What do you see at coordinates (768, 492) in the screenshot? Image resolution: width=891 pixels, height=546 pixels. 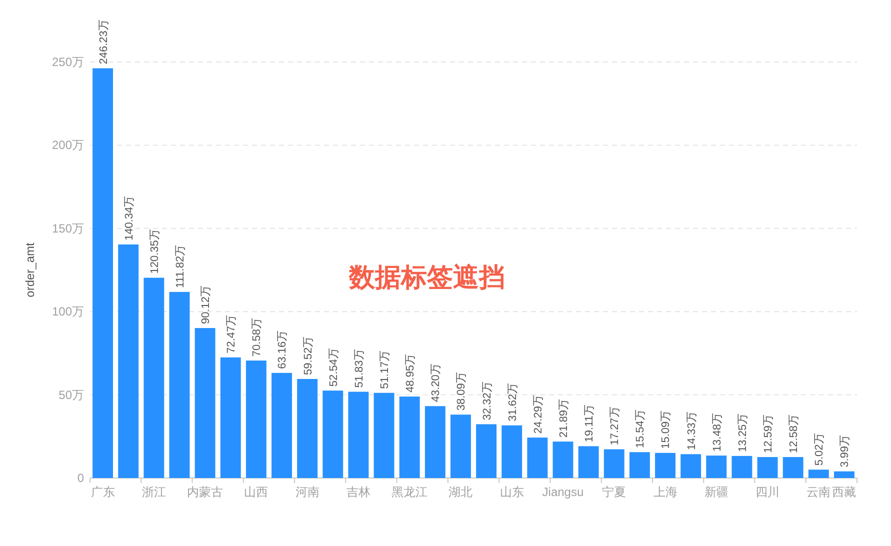 I see `x-tick-label: 四川` at bounding box center [768, 492].